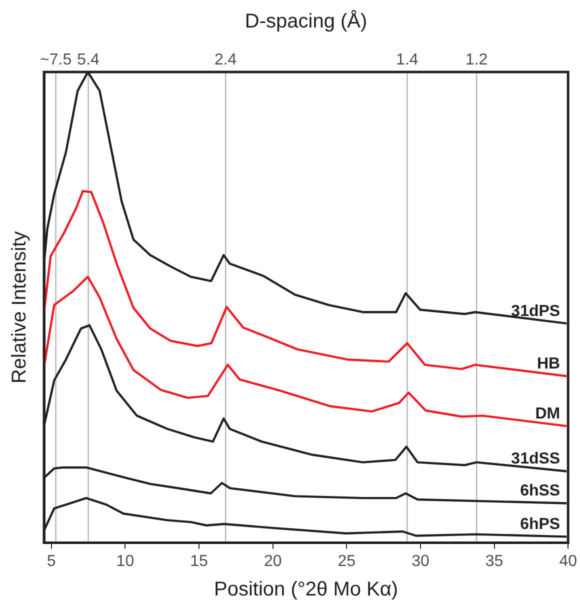  I want to click on x-axis-title: Position (°2θ Mo Kα), so click(306, 589).